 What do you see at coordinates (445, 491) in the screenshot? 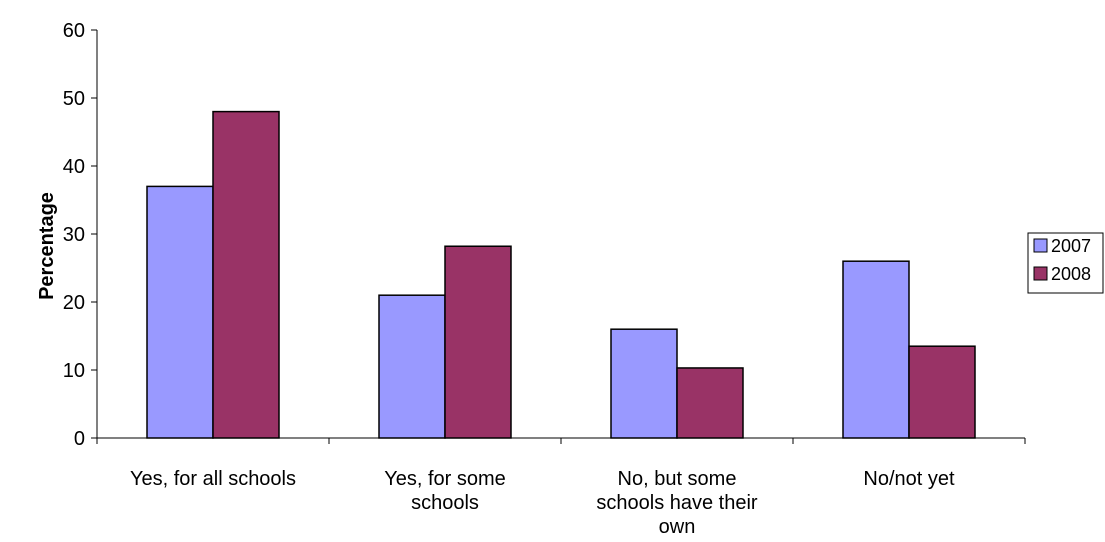
I see `x-tick-label: Yes, for some schools` at bounding box center [445, 491].